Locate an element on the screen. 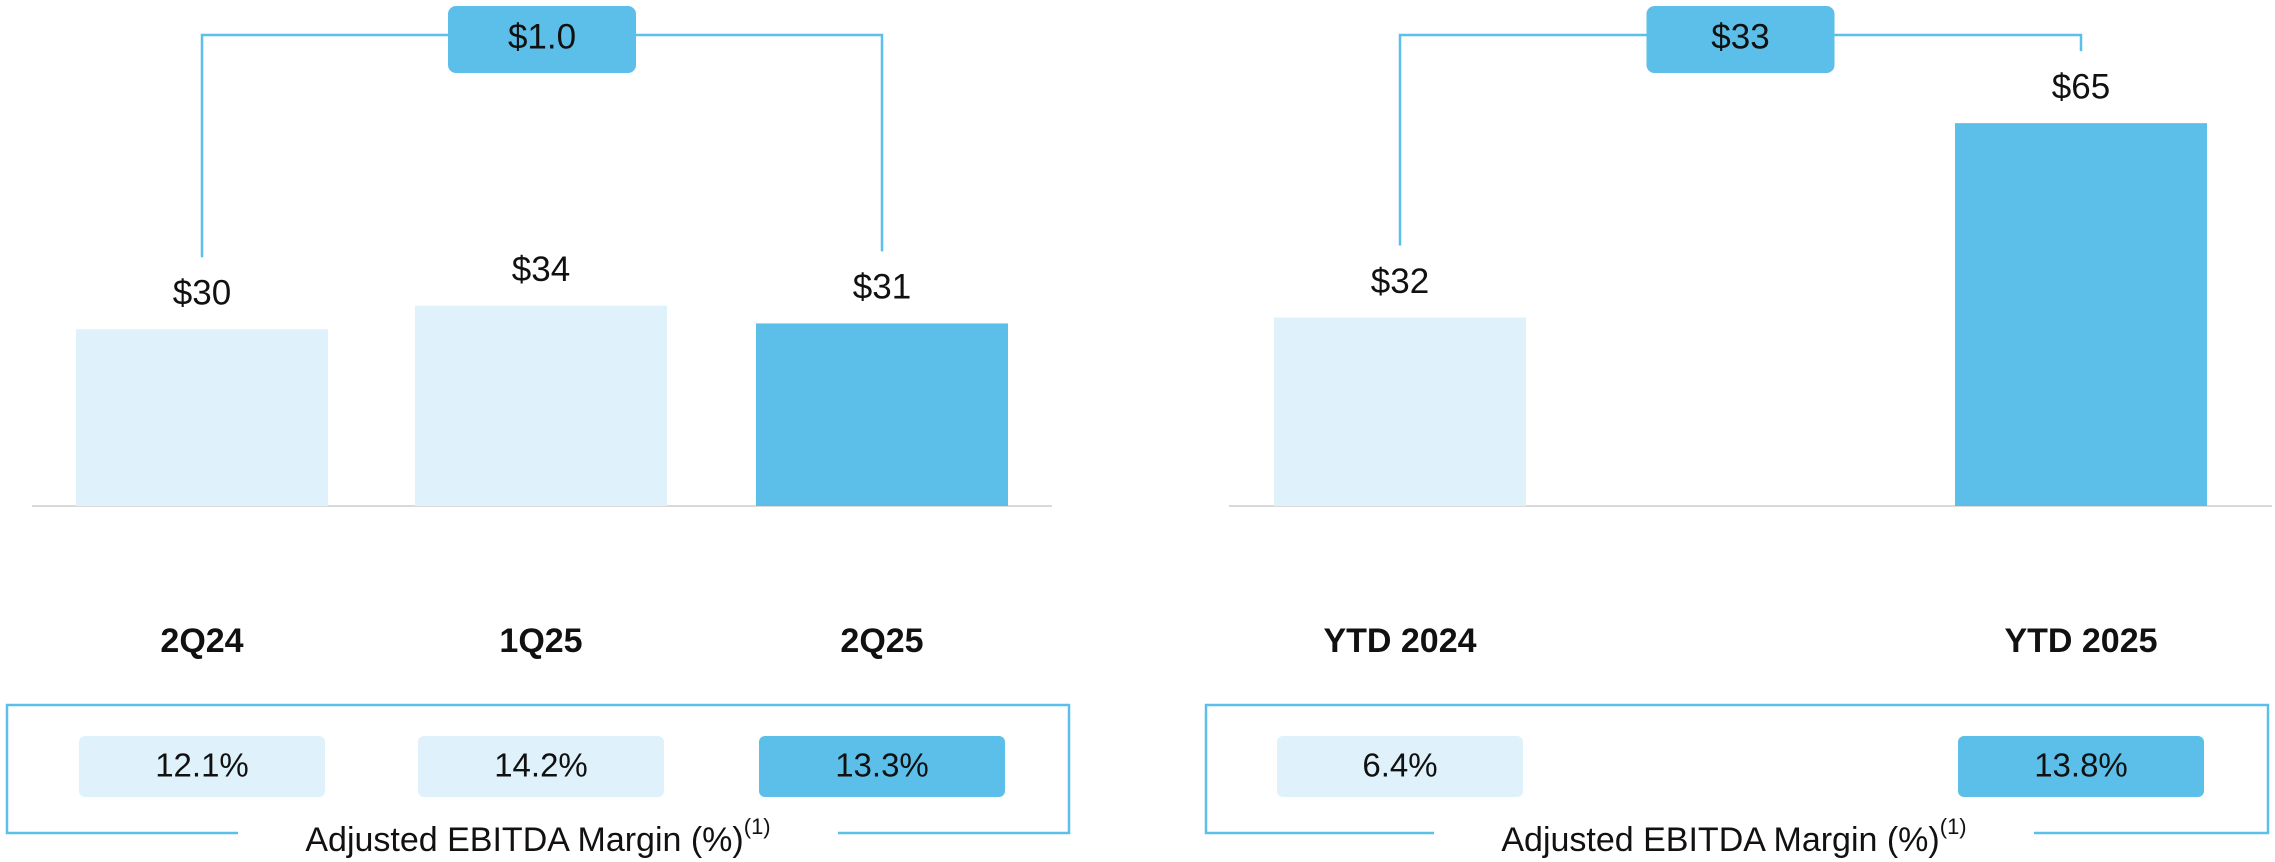 The width and height of the screenshot is (2275, 862). margin-label: 6.4% is located at coordinates (1399, 765).